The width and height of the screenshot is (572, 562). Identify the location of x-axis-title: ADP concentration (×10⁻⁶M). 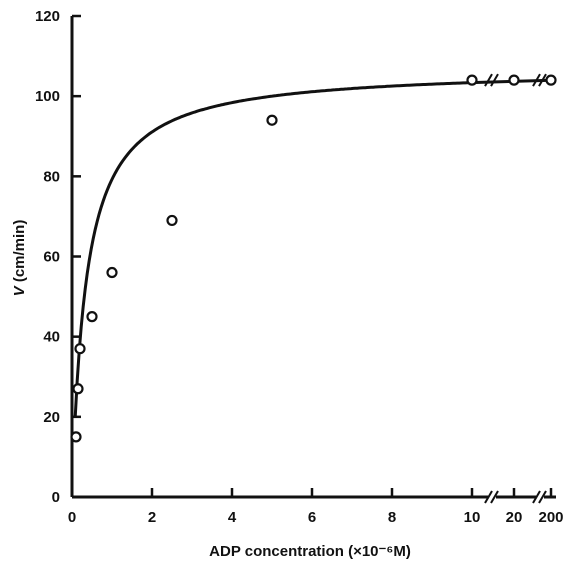
(310, 551).